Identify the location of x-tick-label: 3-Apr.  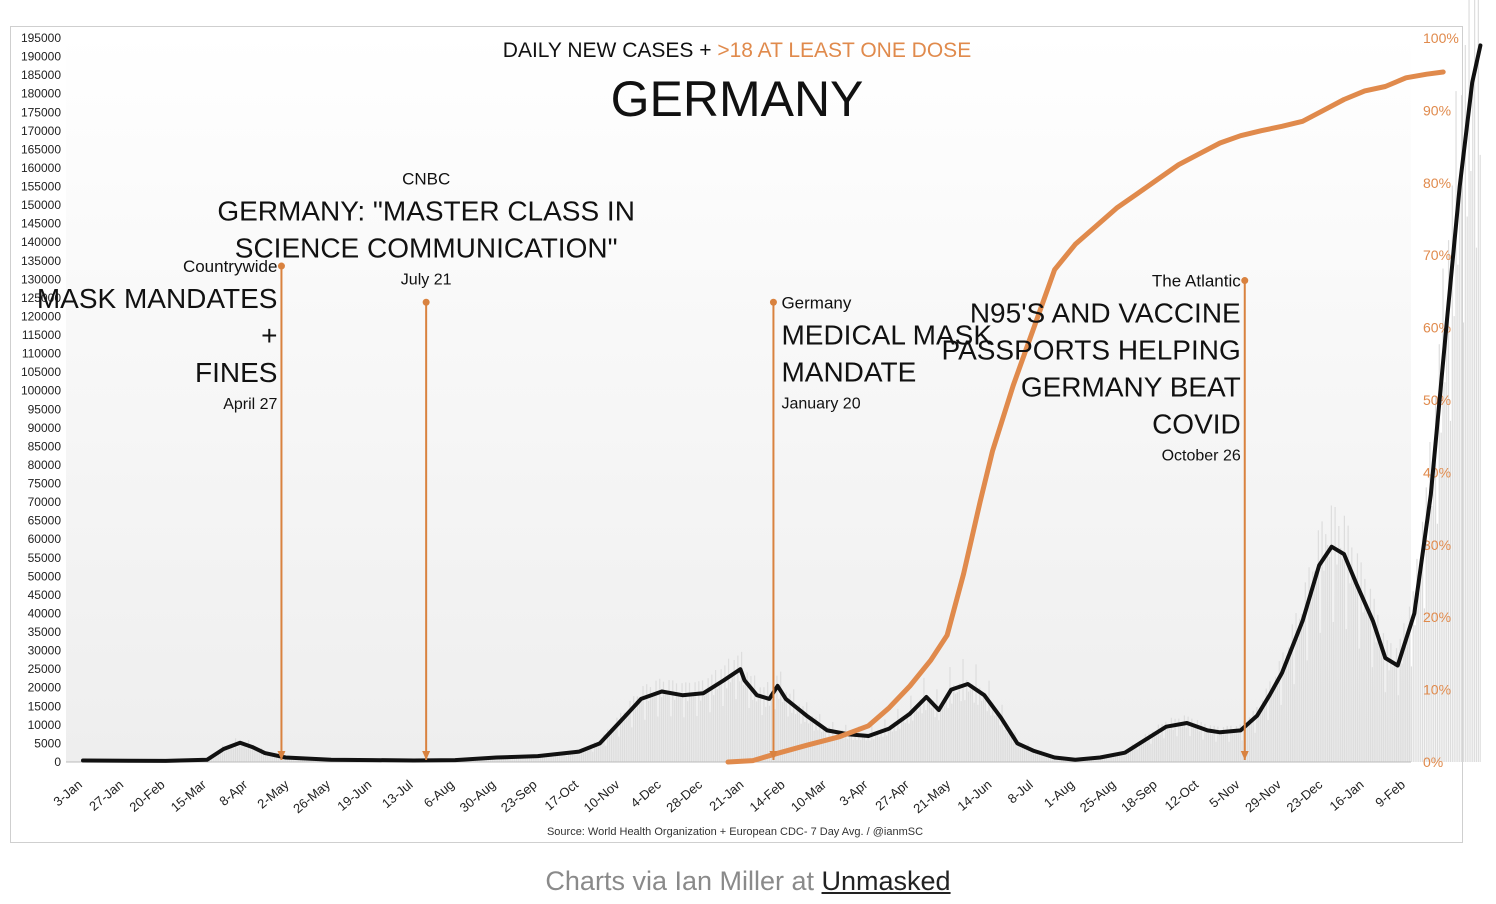
(853, 792).